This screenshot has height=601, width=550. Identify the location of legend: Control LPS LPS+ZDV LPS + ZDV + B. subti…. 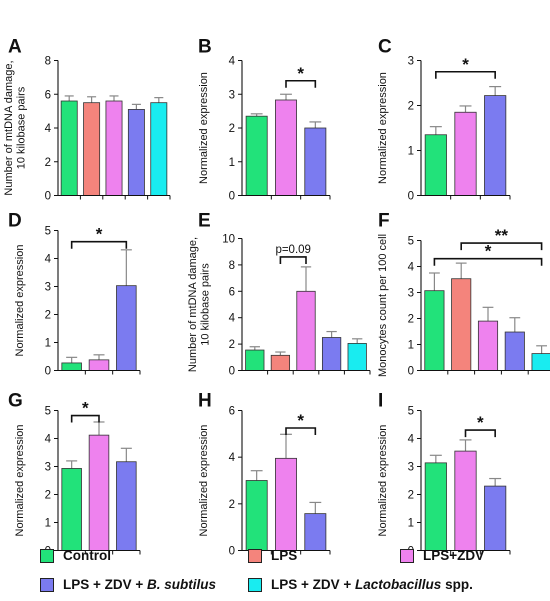
(275, 570).